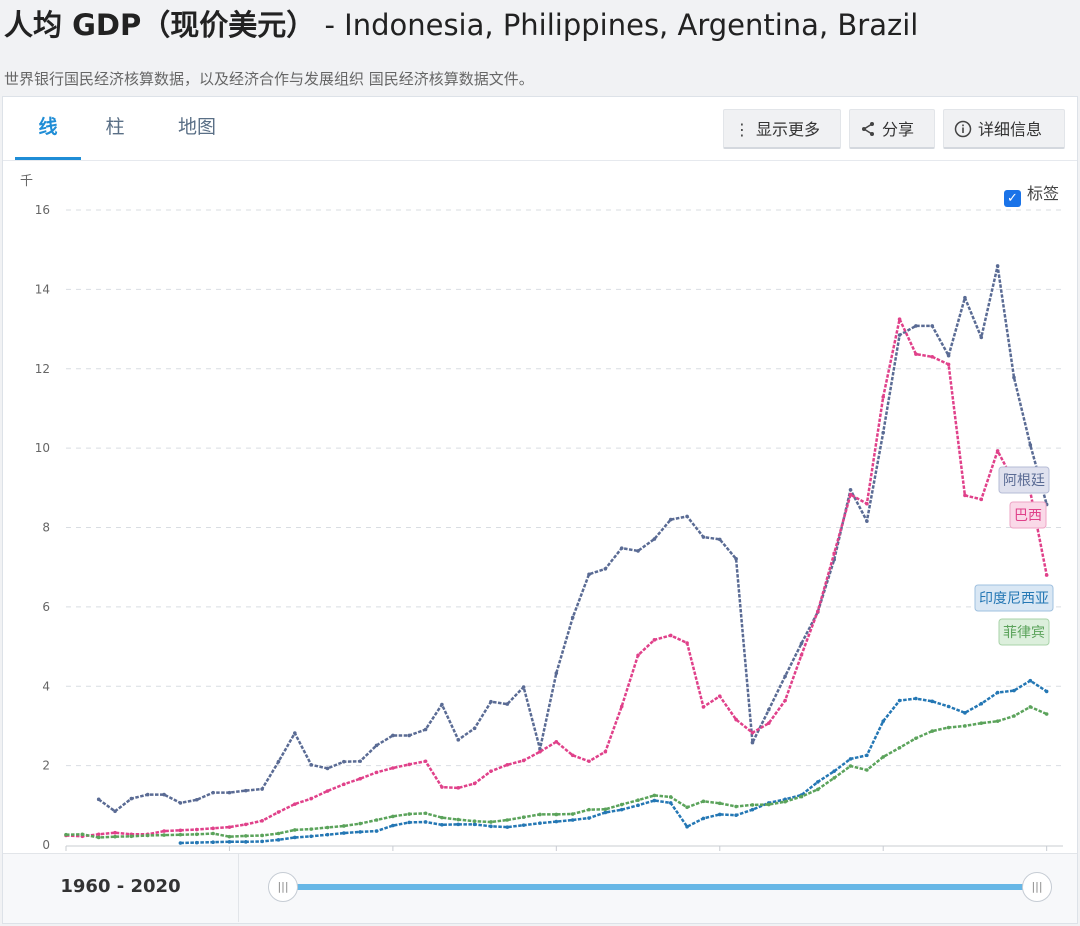 This screenshot has width=1080, height=926. Describe the element at coordinates (1037, 887) in the screenshot. I see `range-slider-end-handle: |||` at that location.